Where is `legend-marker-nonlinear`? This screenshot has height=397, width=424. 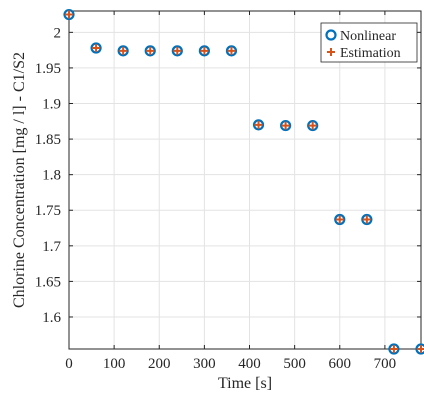
legend-marker-nonlinear is located at coordinates (331, 35).